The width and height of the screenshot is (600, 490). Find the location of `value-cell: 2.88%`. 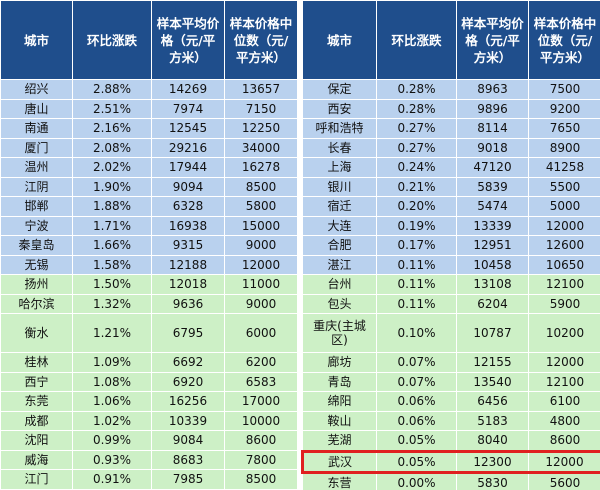

value-cell: 2.88% is located at coordinates (112, 89).